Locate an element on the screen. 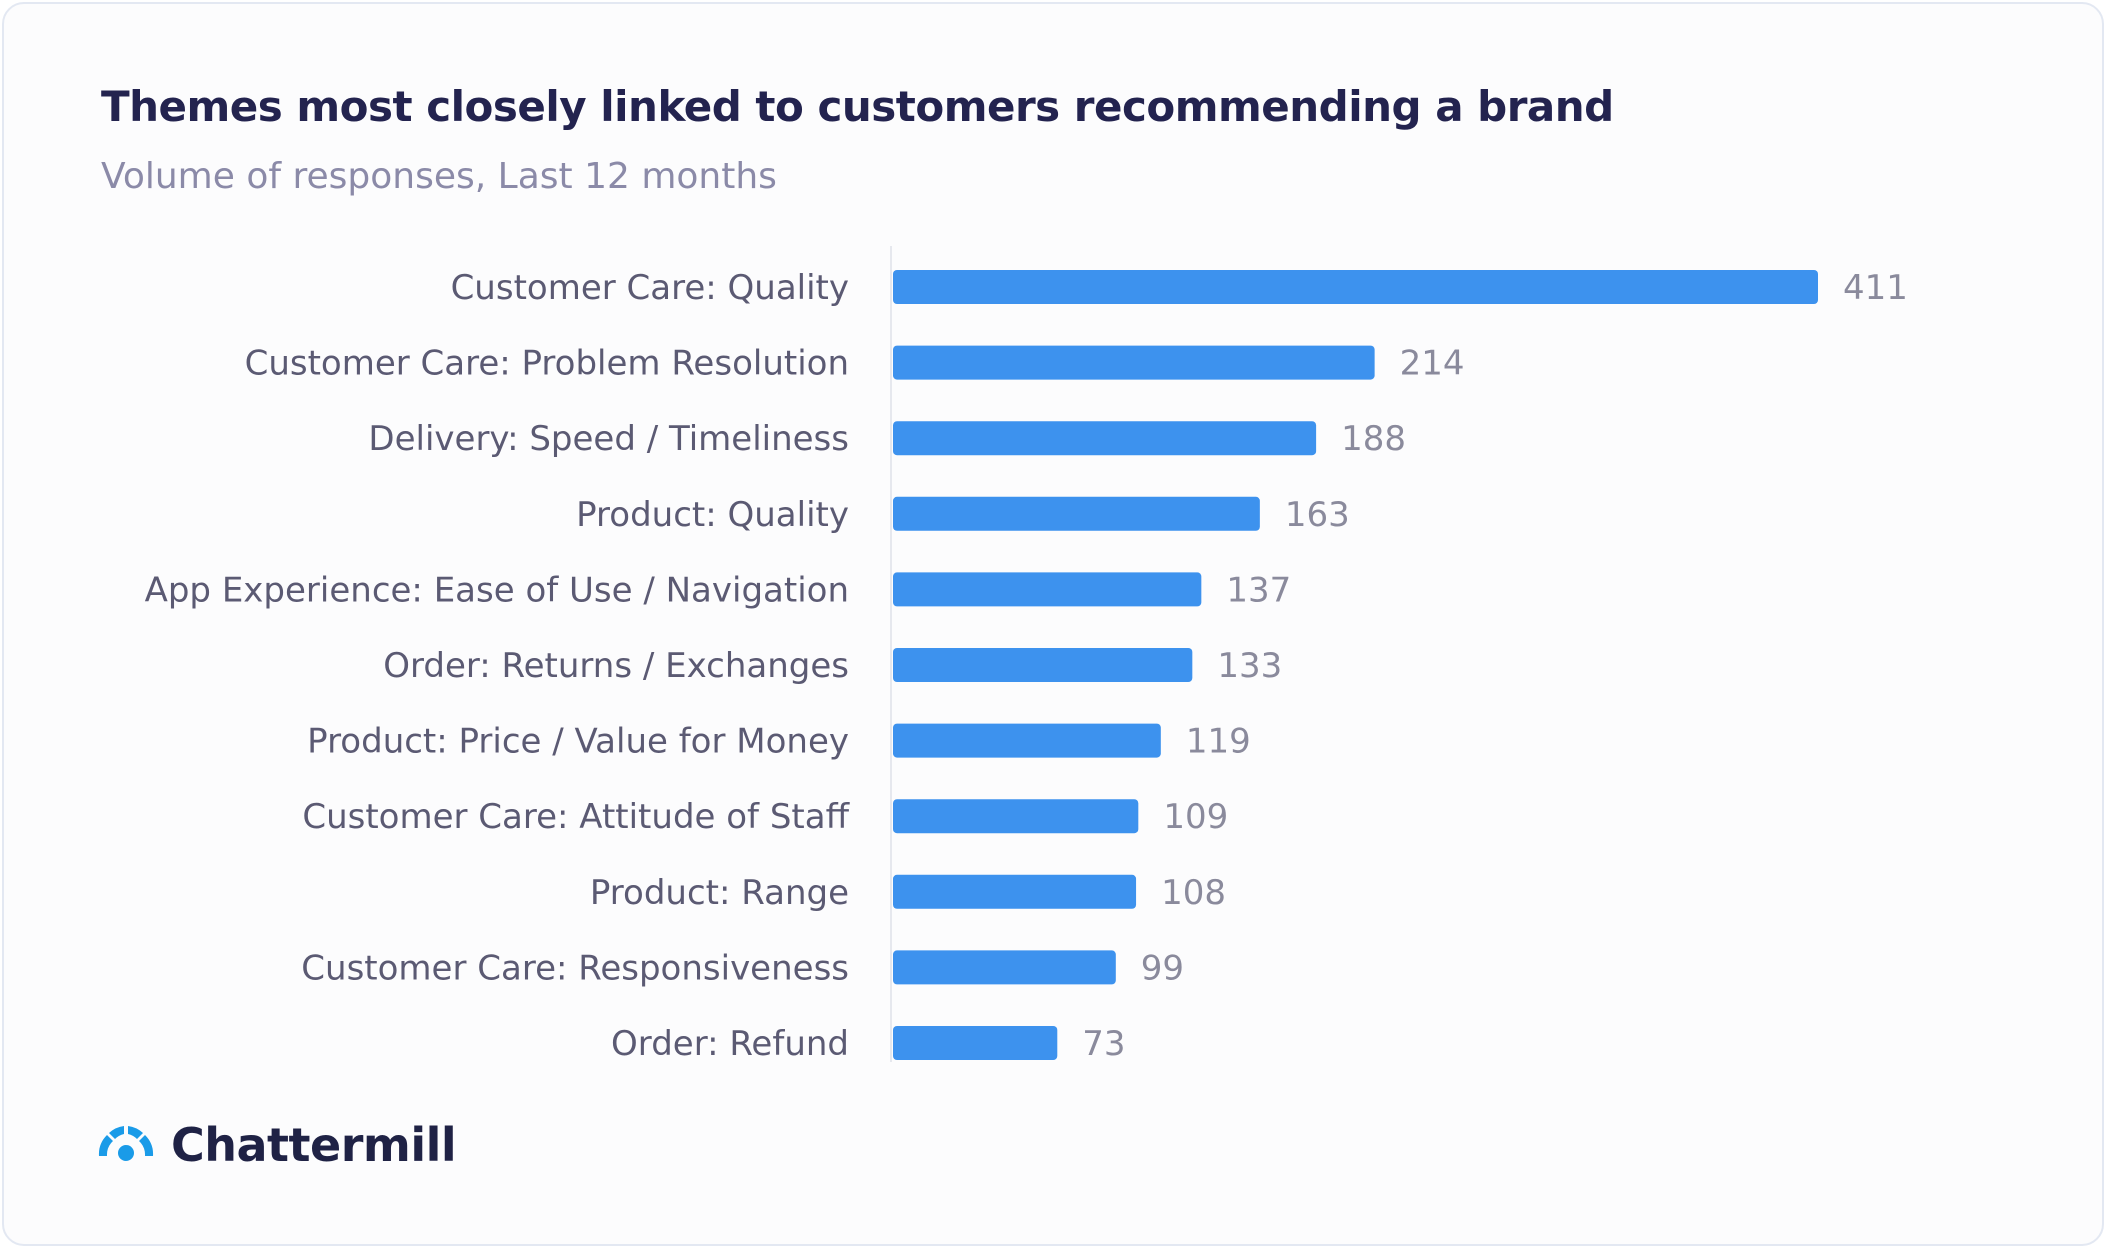  category-label: Product: Range is located at coordinates (719, 893).